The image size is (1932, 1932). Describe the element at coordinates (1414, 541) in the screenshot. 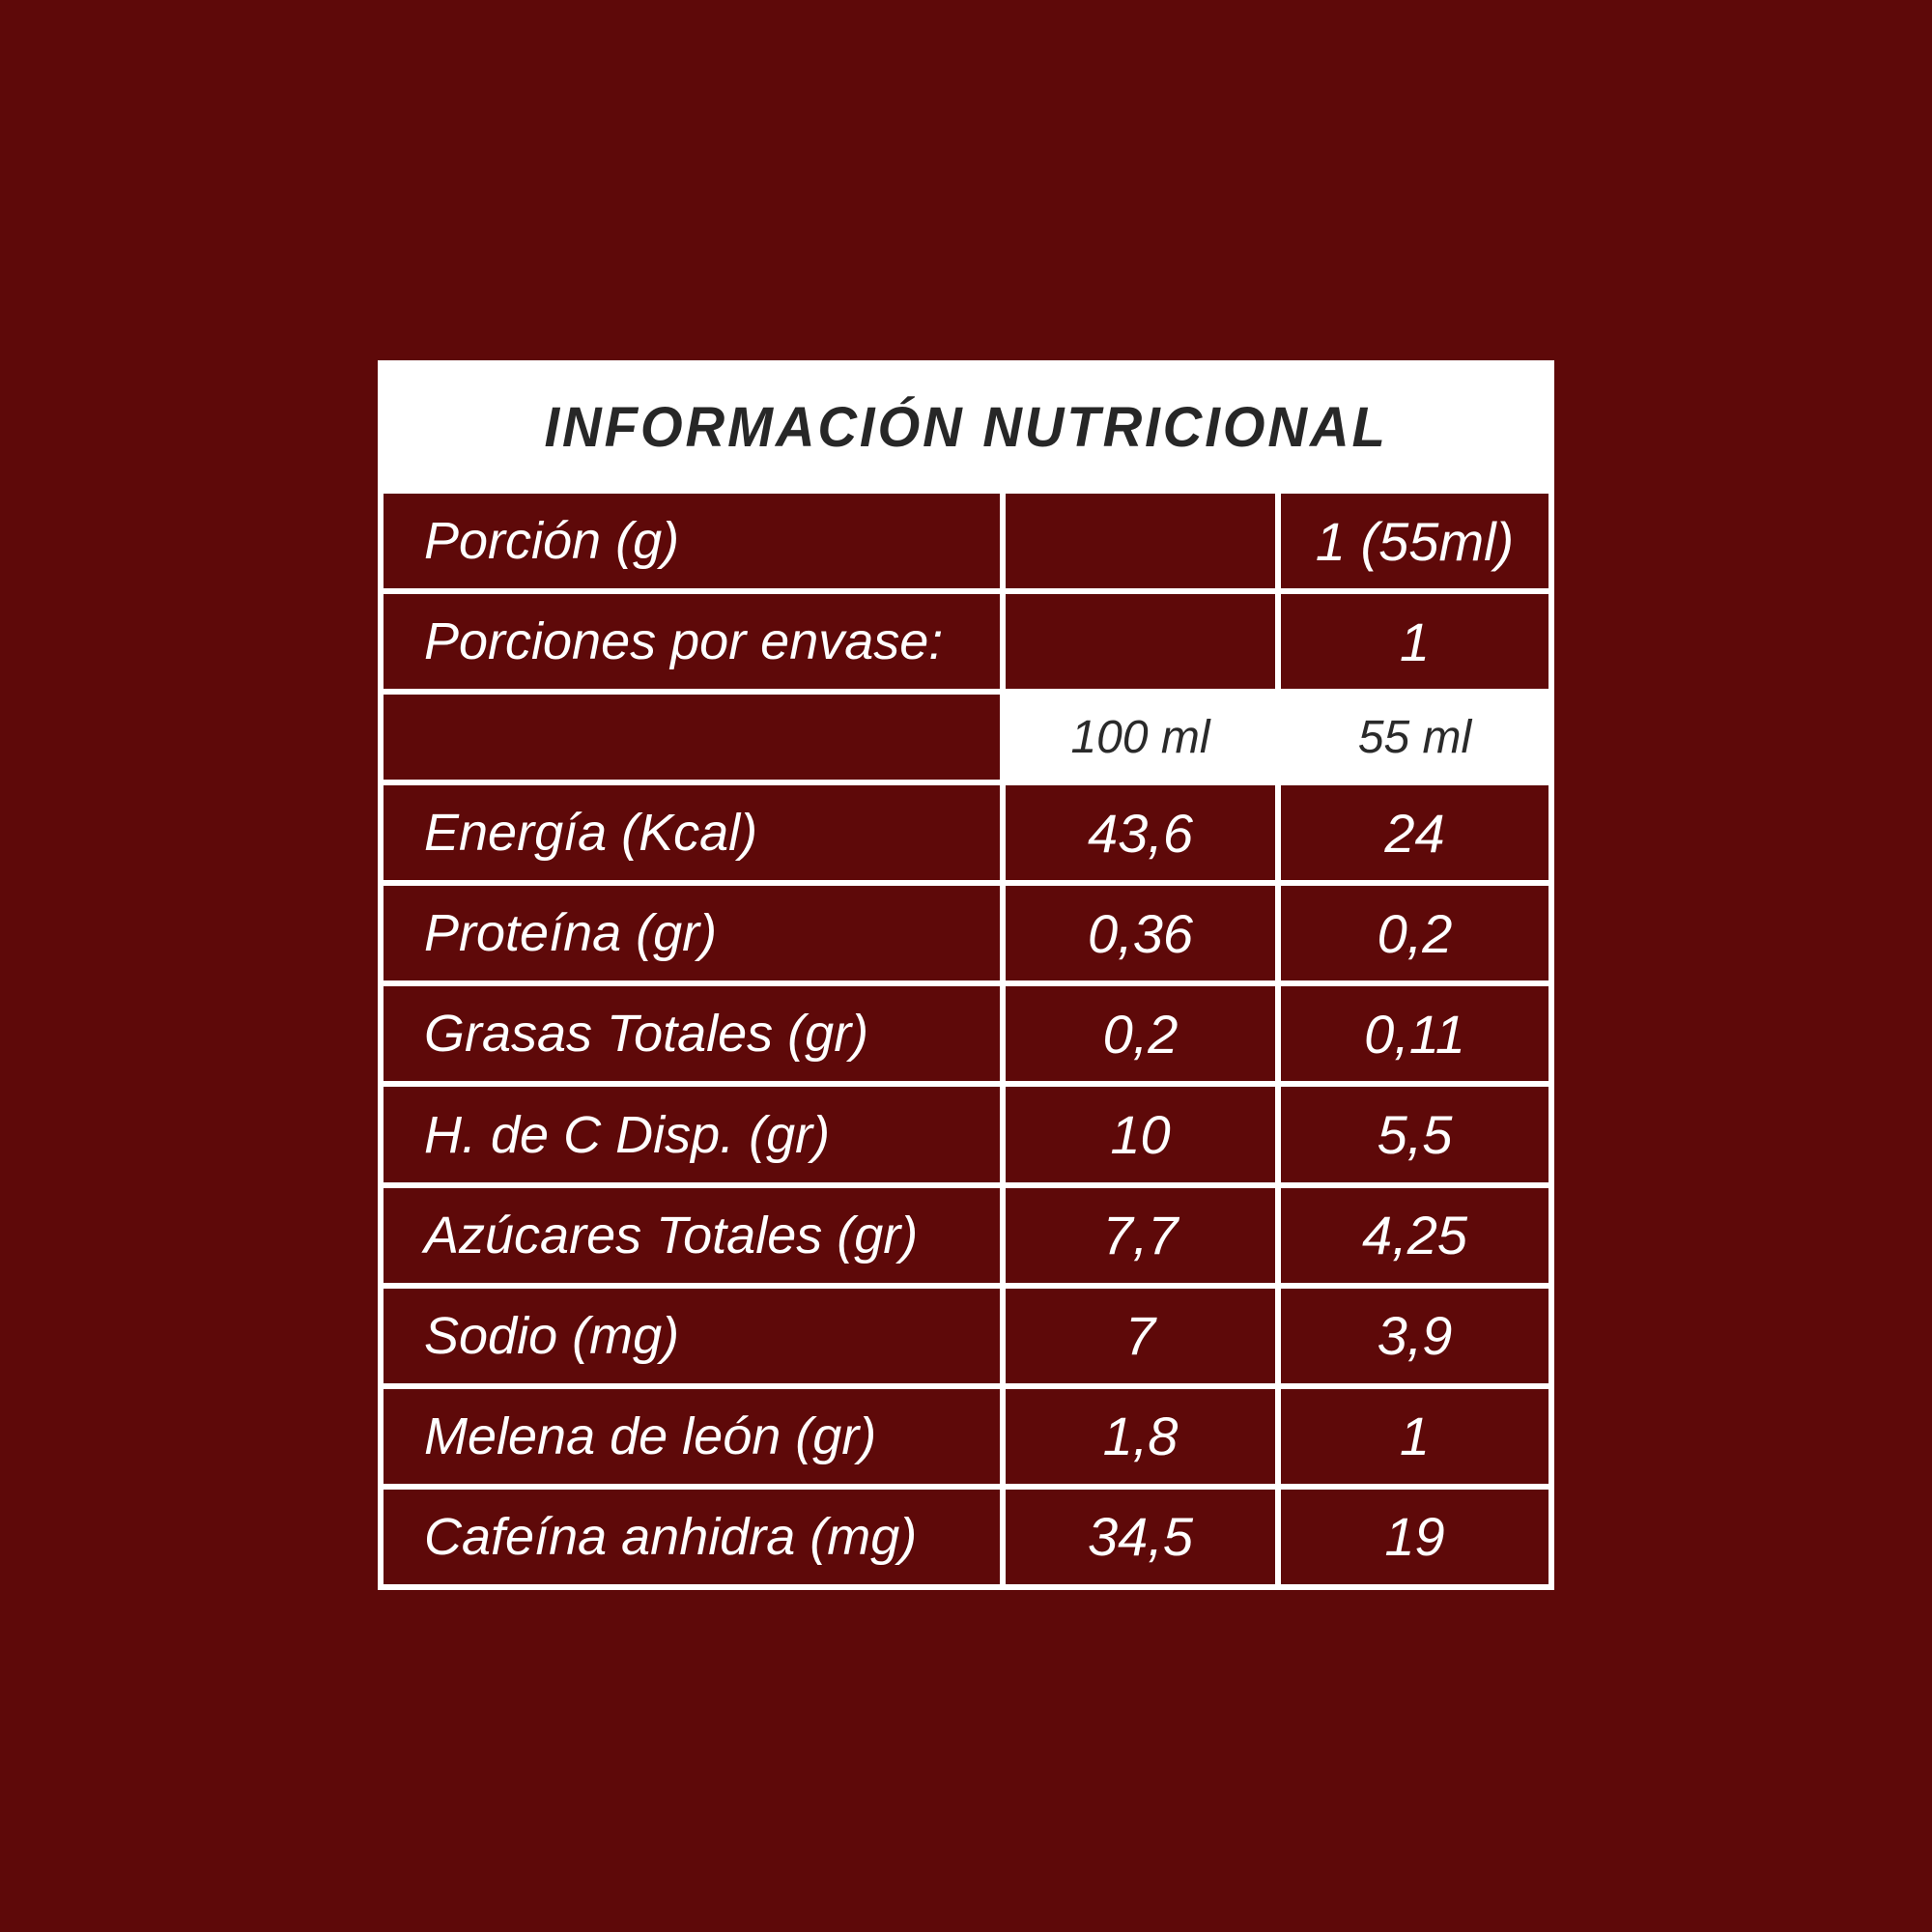

I see `serving-size-value: 1 (55ml)` at that location.